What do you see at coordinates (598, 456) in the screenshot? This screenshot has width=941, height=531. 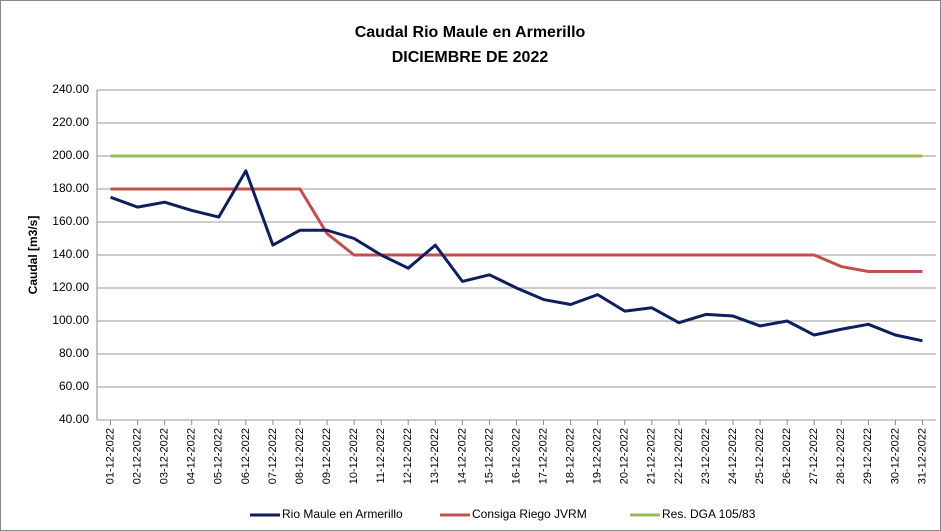 I see `x-tick-label: 19-12-2022` at bounding box center [598, 456].